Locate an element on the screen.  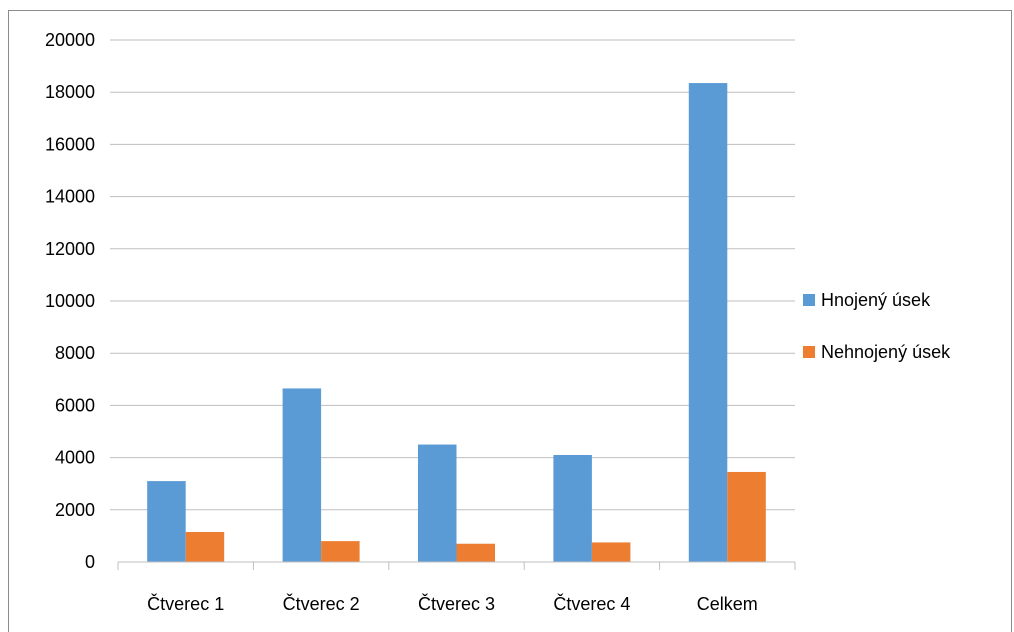
y-tick-label: 14000 is located at coordinates (70, 197).